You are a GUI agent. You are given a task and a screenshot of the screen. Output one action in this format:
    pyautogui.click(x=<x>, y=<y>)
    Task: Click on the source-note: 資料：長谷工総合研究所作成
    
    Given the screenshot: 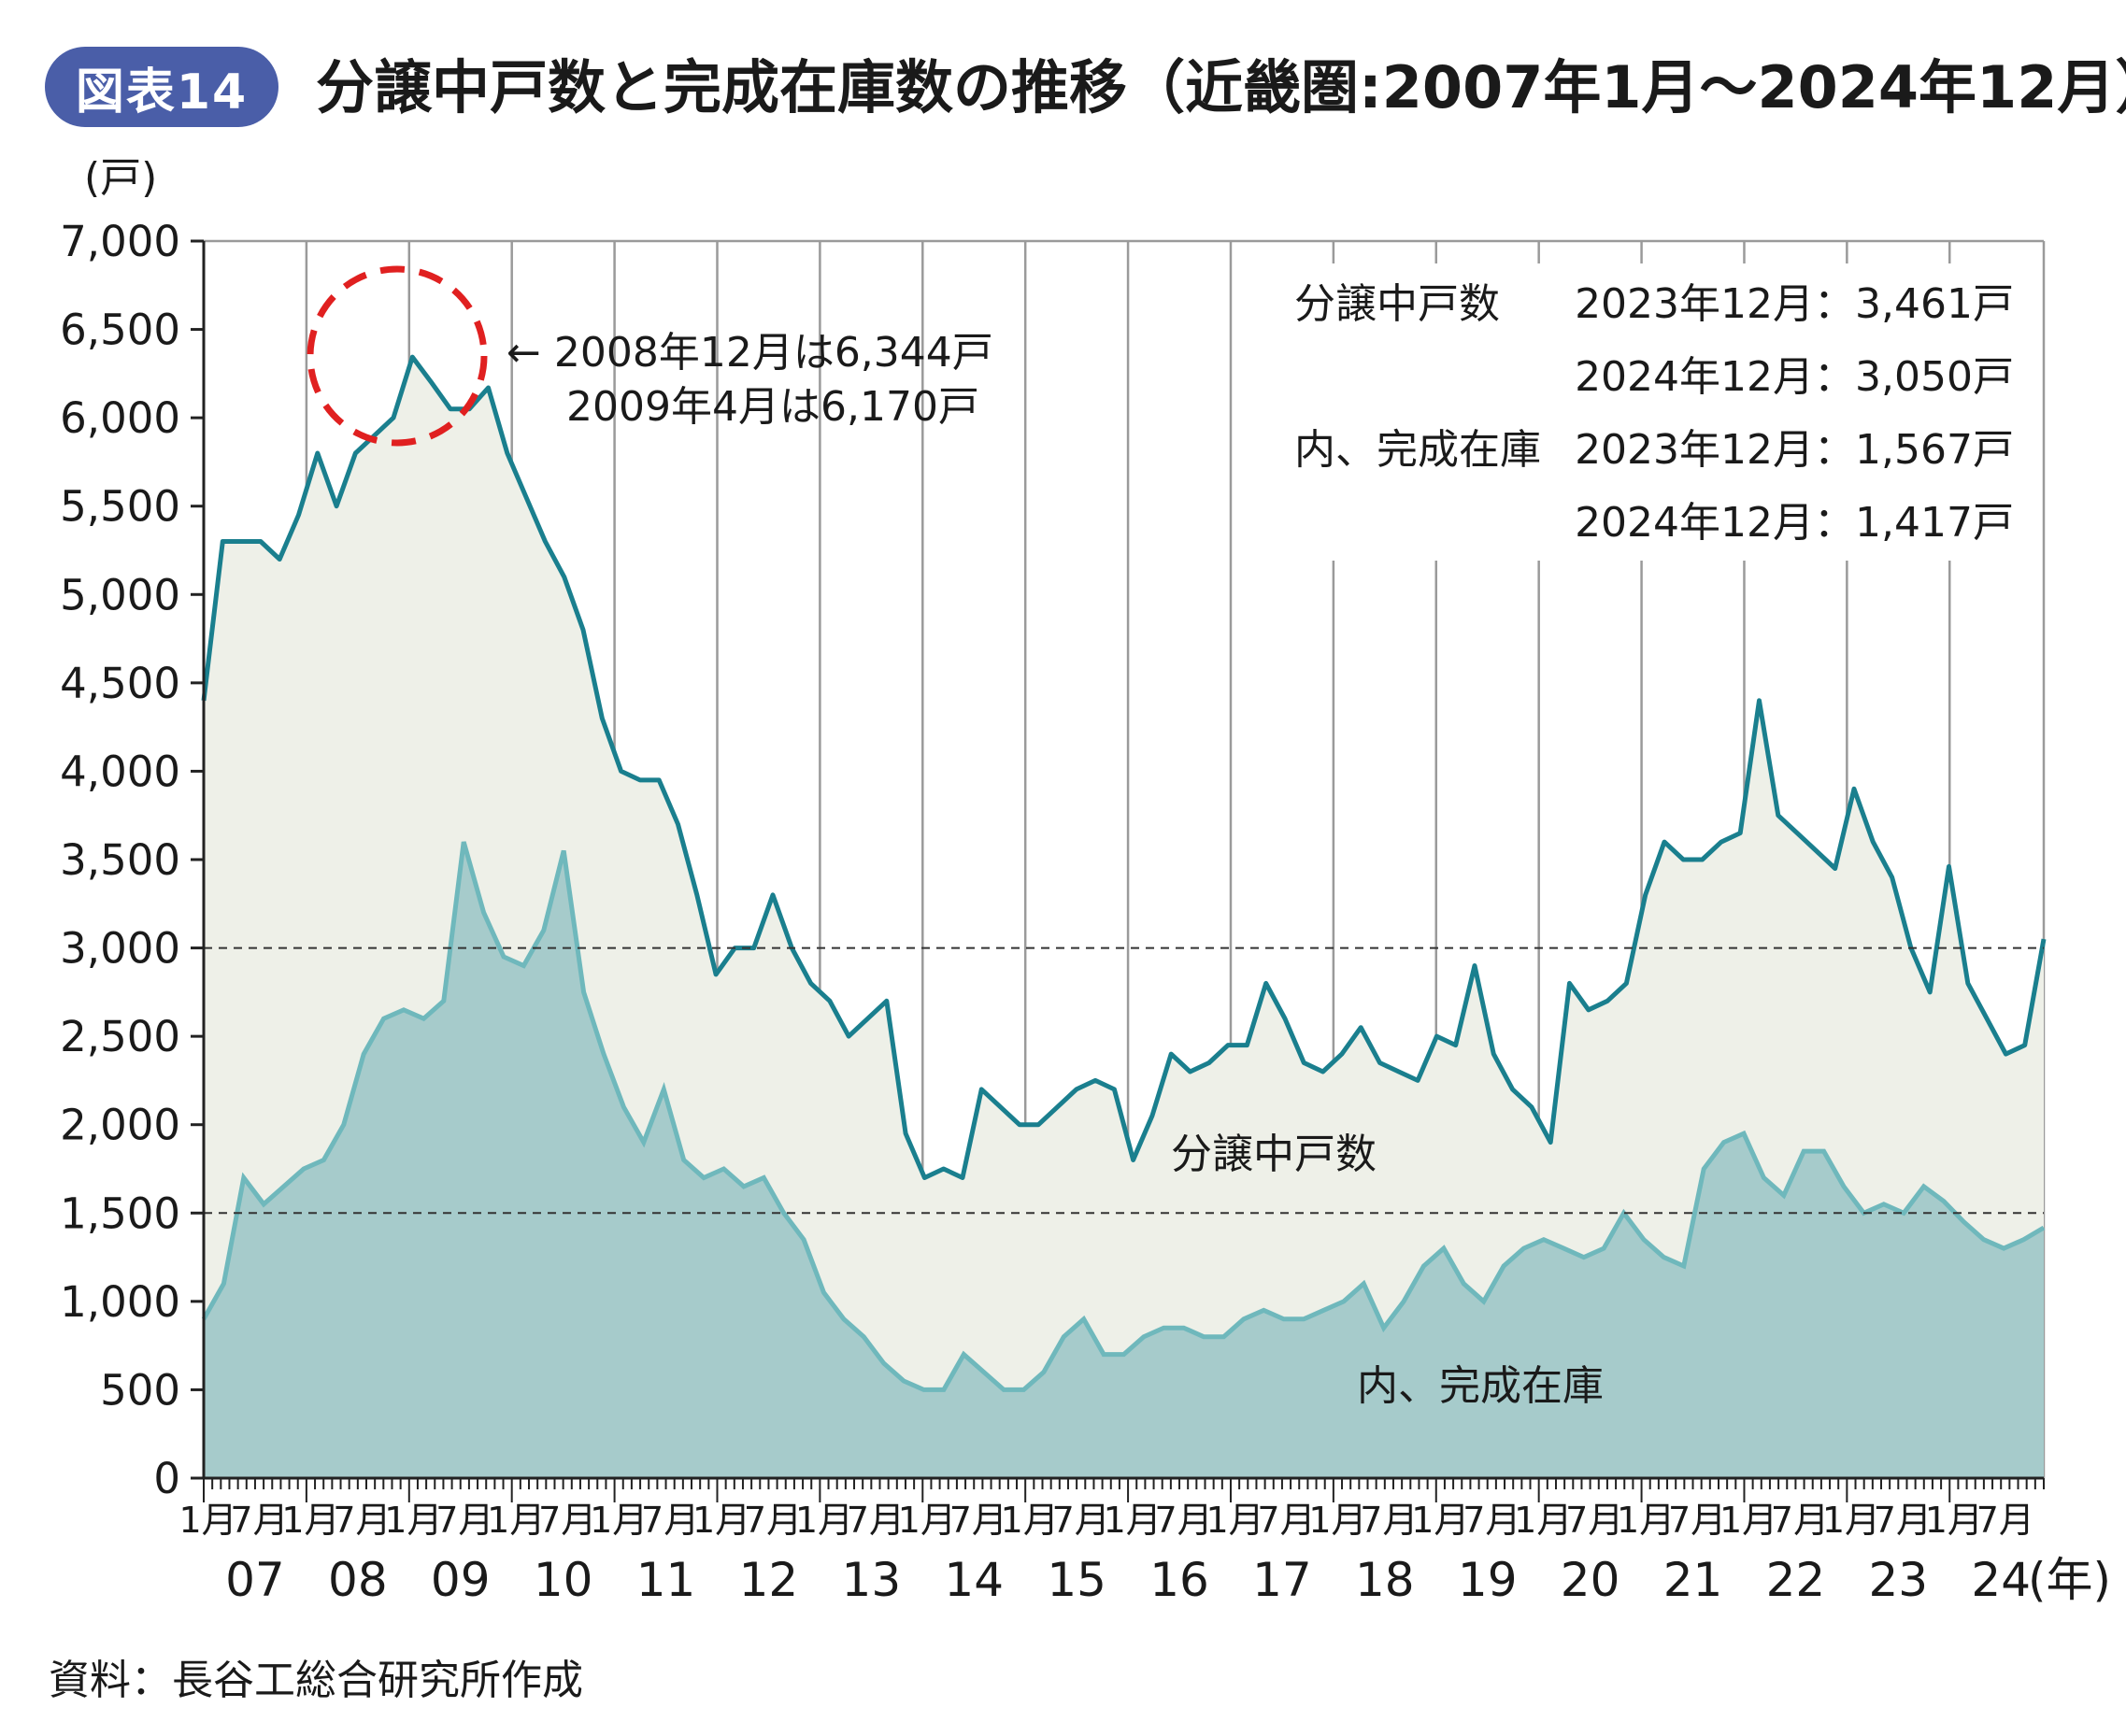 What is the action you would take?
    pyautogui.click(x=316, y=1680)
    